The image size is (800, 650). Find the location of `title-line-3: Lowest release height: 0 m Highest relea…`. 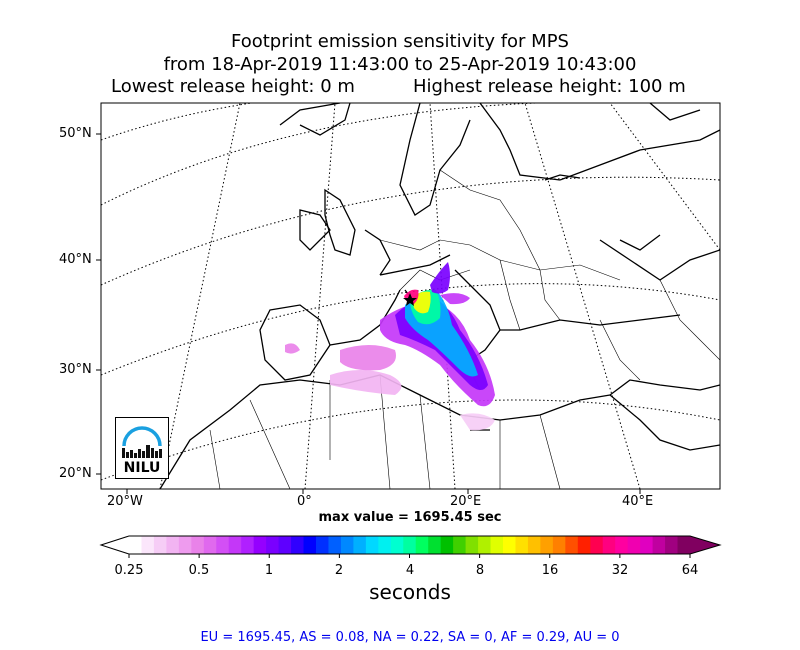

title-line-3: Lowest release height: 0 m Highest relea… is located at coordinates (400, 87).